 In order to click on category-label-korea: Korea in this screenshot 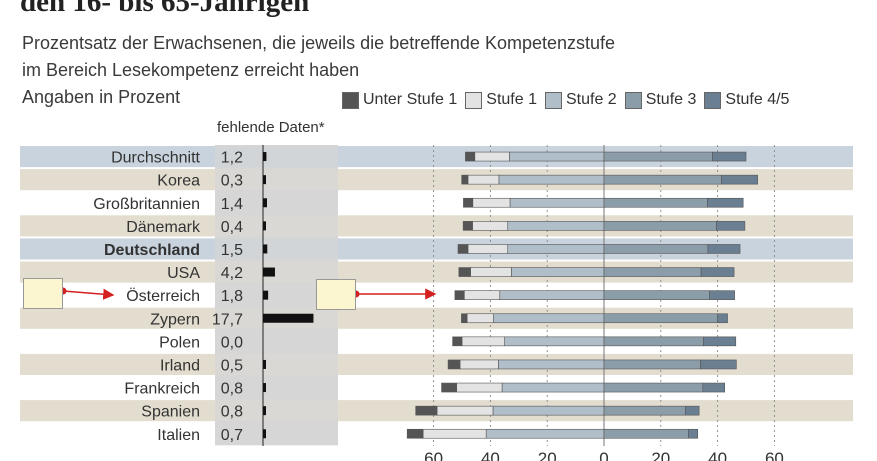, I will do `click(178, 181)`.